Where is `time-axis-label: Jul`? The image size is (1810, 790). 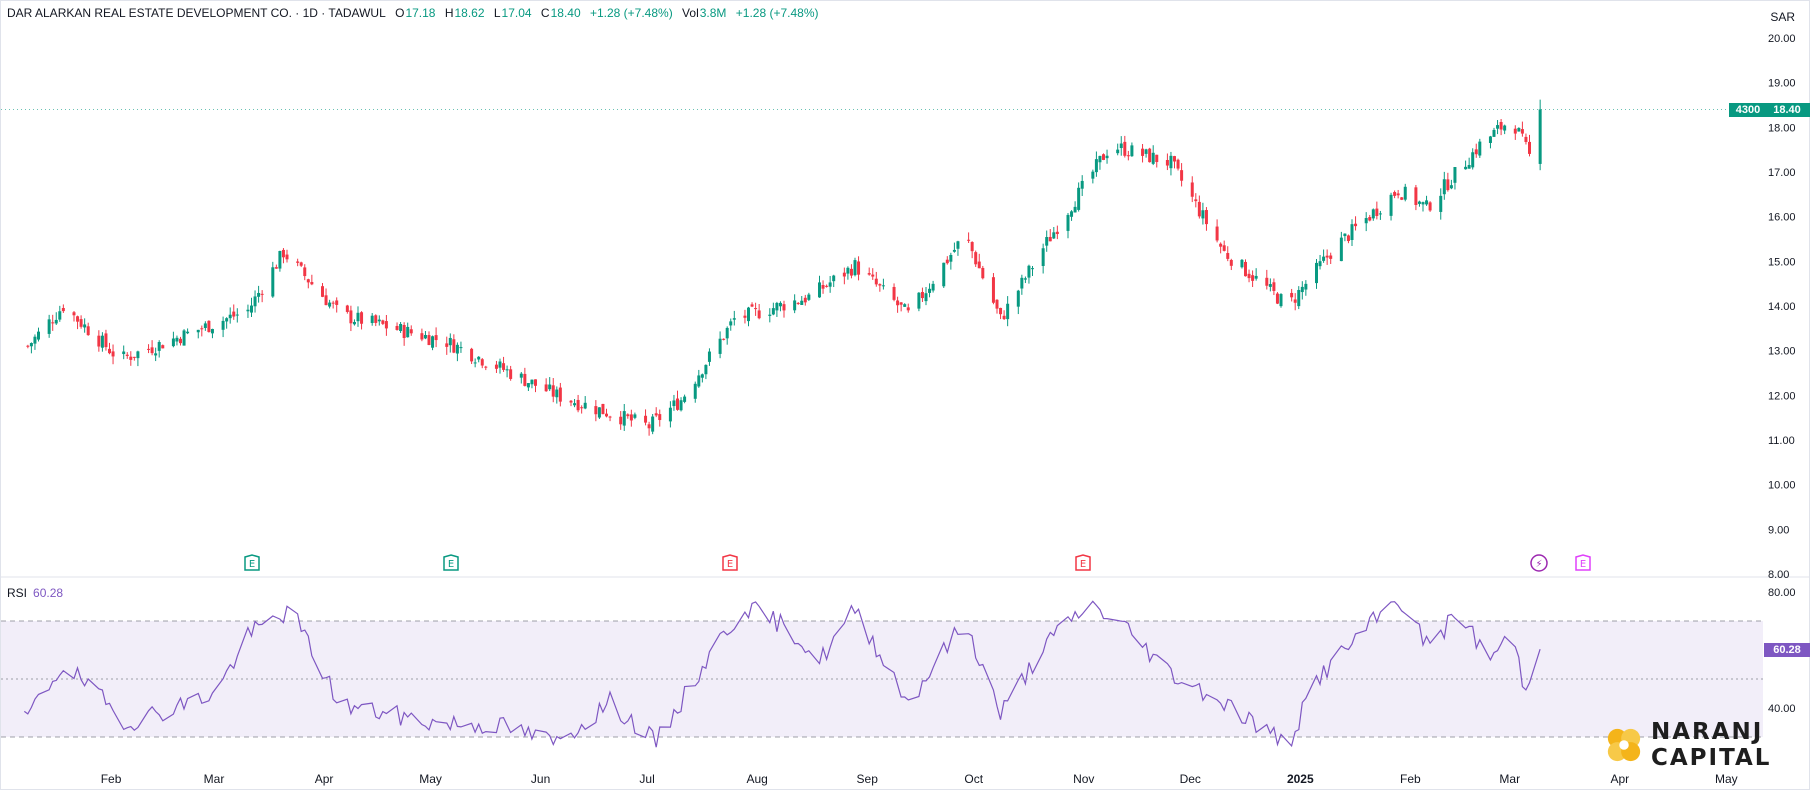
time-axis-label: Jul is located at coordinates (646, 779).